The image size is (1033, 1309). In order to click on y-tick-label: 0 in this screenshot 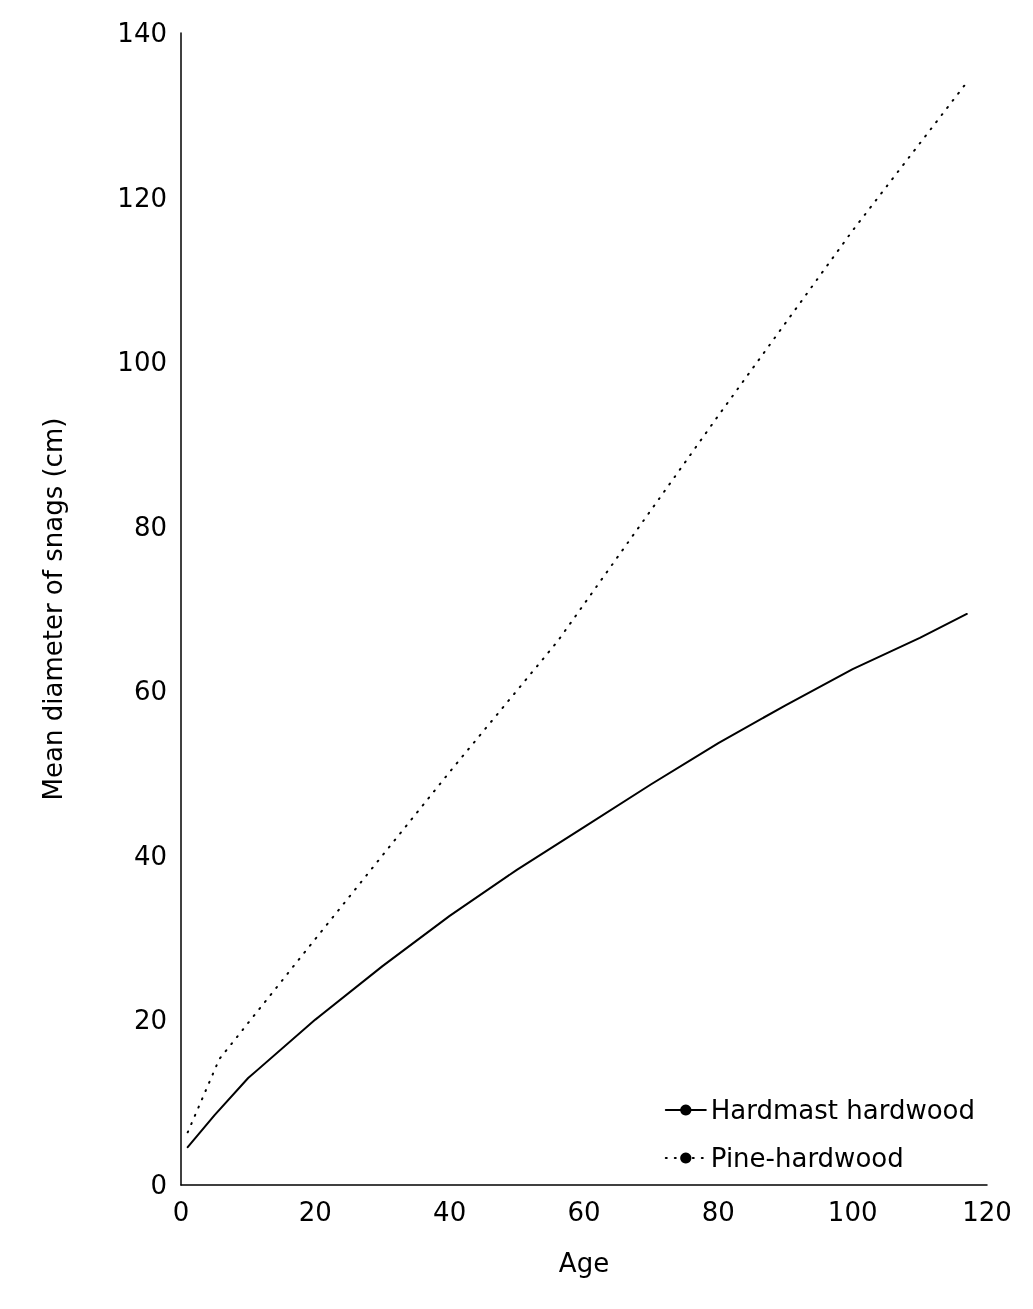, I will do `click(158, 1185)`.